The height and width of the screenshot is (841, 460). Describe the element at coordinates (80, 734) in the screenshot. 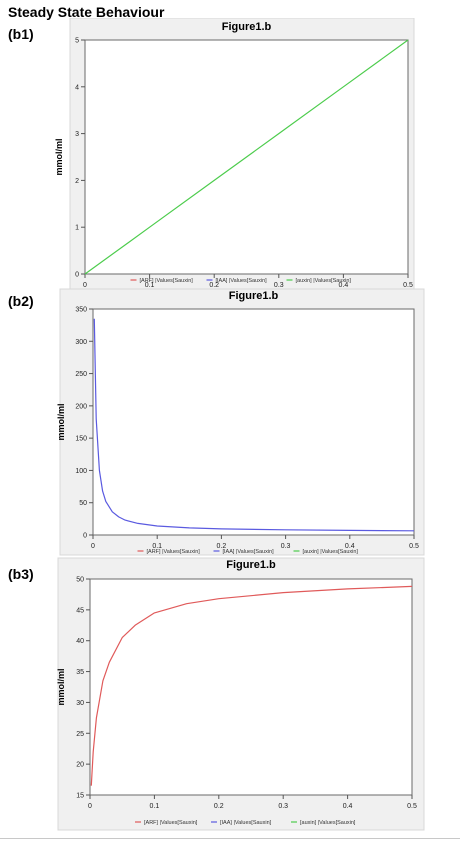

I see `y-tick-label: 25` at that location.